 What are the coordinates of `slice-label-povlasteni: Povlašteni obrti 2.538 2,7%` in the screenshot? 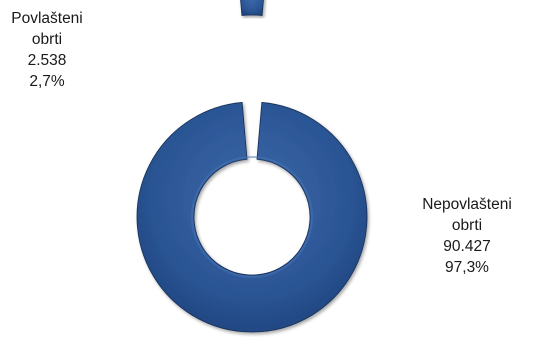 It's located at (47, 50).